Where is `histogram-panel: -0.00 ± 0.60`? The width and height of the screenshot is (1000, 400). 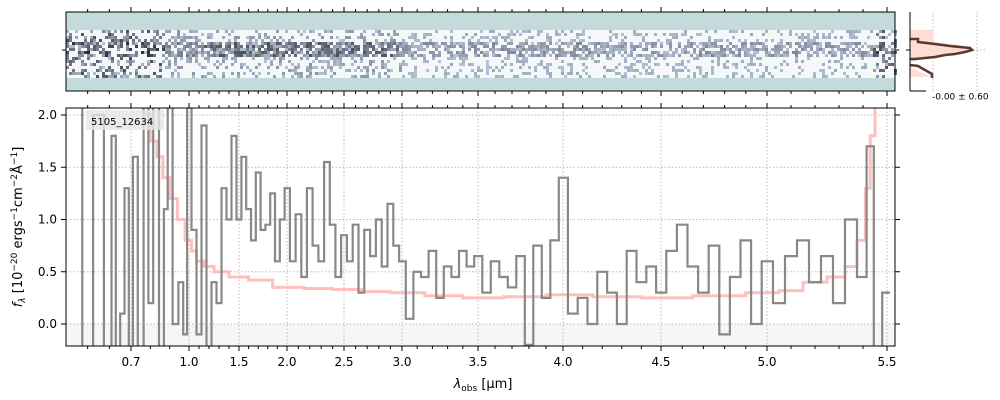
histogram-panel: -0.00 ± 0.60 is located at coordinates (947, 57).